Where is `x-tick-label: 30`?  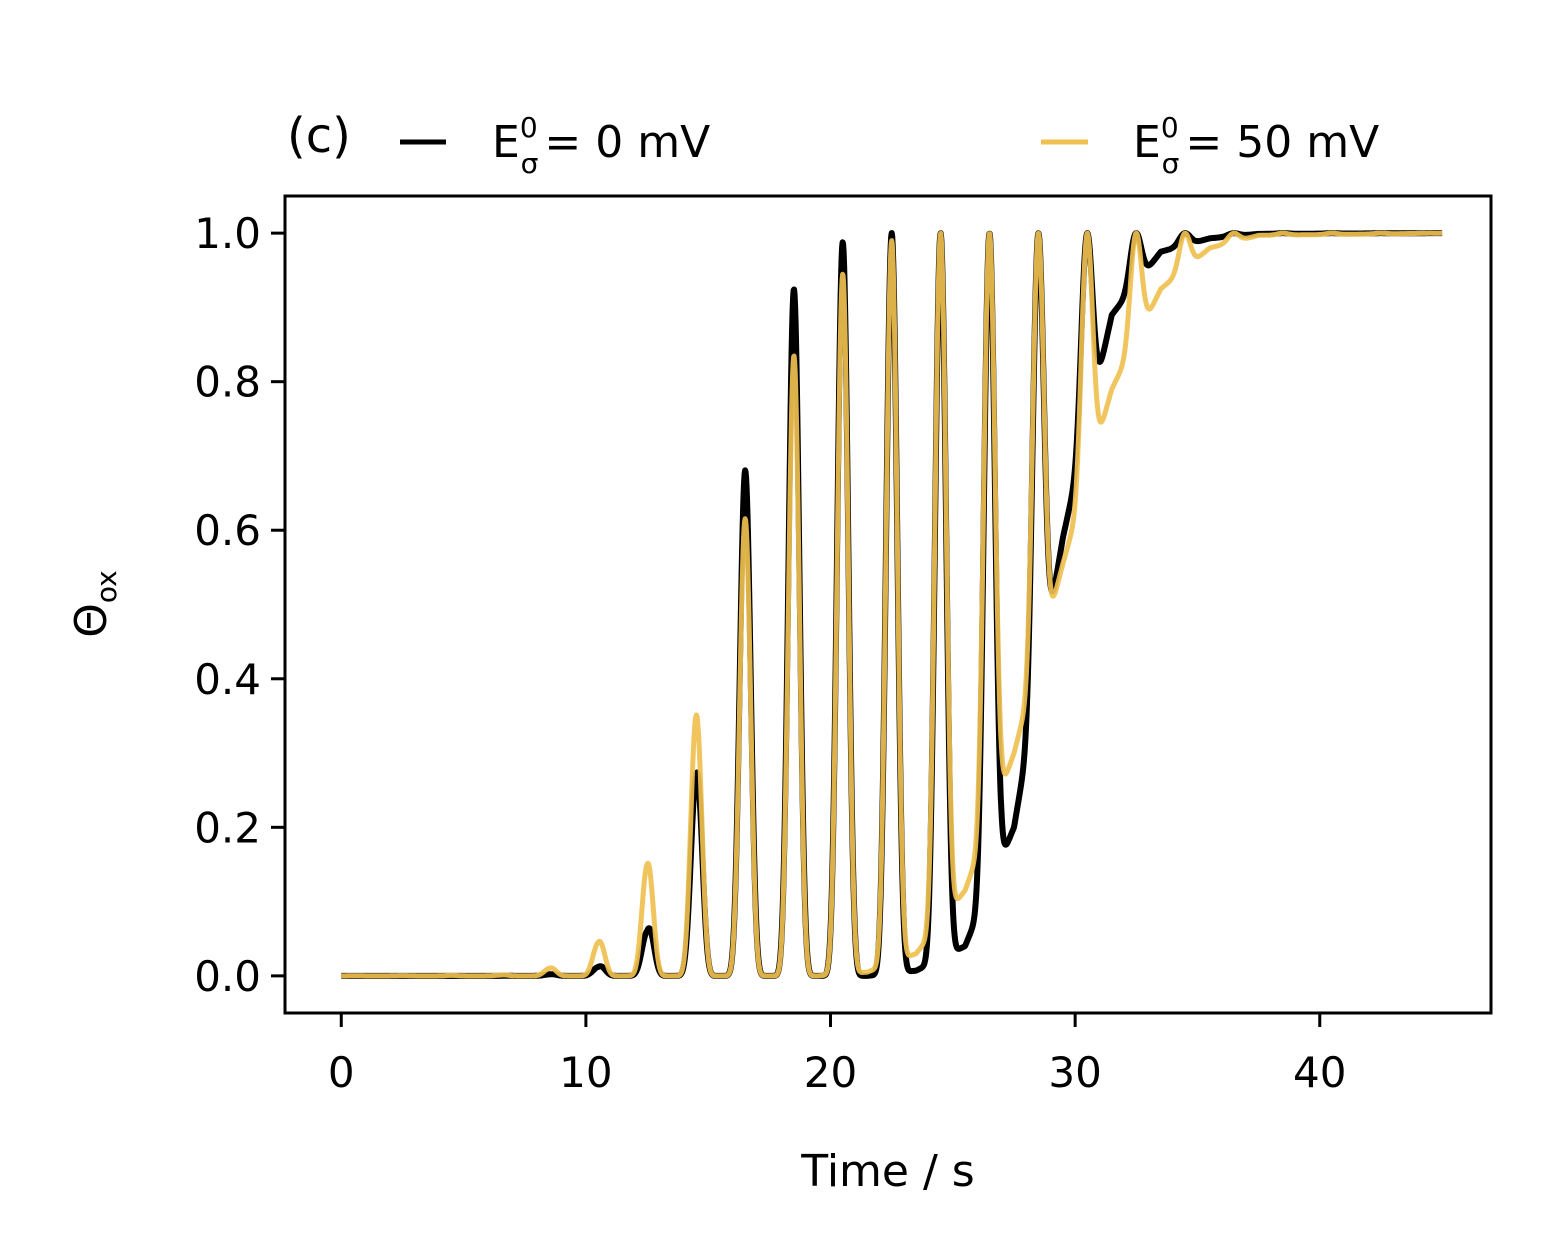
x-tick-label: 30 is located at coordinates (1074, 1072).